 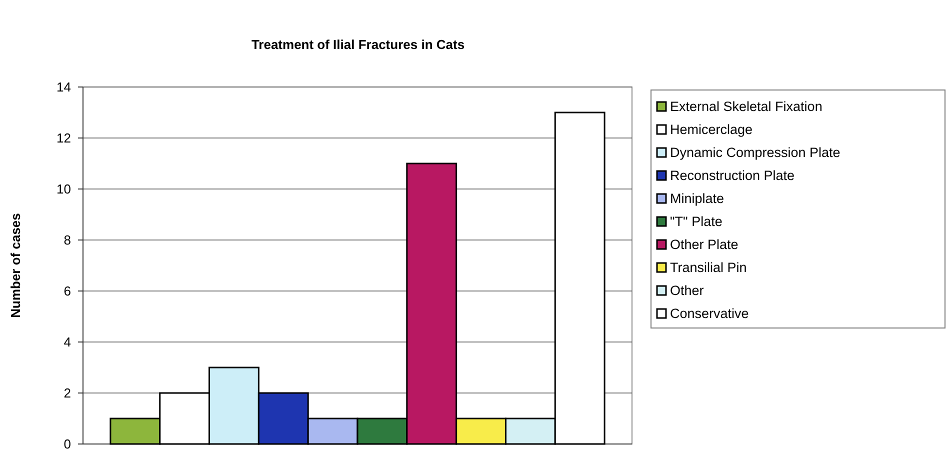 What do you see at coordinates (63, 138) in the screenshot?
I see `y-tick-label: 12` at bounding box center [63, 138].